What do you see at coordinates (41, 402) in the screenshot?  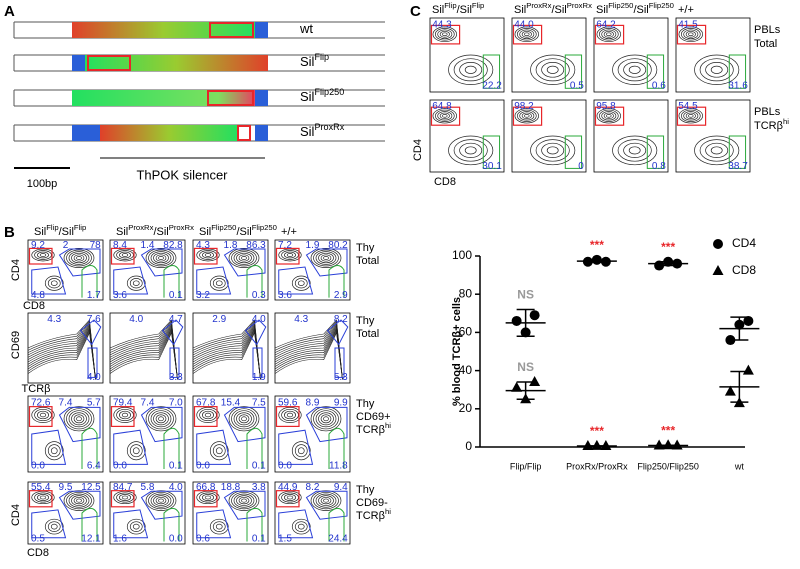 I see `gate-percent: 72.6` at bounding box center [41, 402].